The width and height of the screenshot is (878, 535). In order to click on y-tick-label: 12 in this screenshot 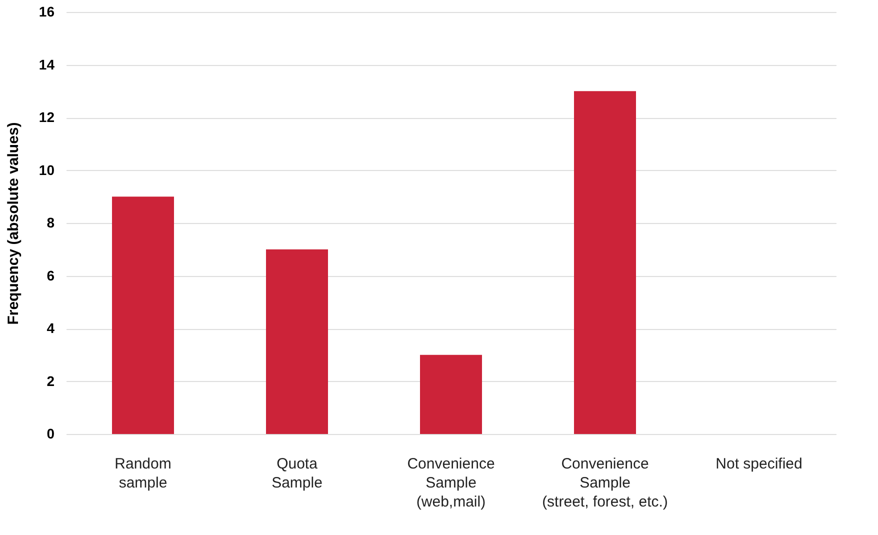, I will do `click(46, 117)`.